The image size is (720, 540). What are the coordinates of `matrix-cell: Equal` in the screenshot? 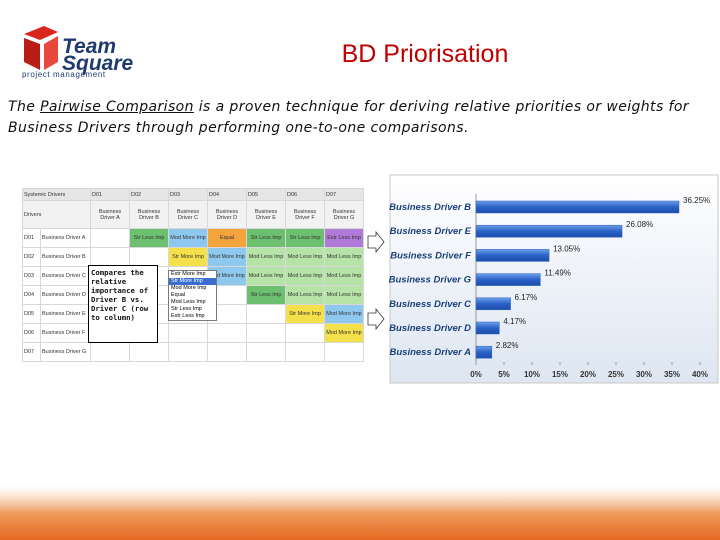 It's located at (227, 238).